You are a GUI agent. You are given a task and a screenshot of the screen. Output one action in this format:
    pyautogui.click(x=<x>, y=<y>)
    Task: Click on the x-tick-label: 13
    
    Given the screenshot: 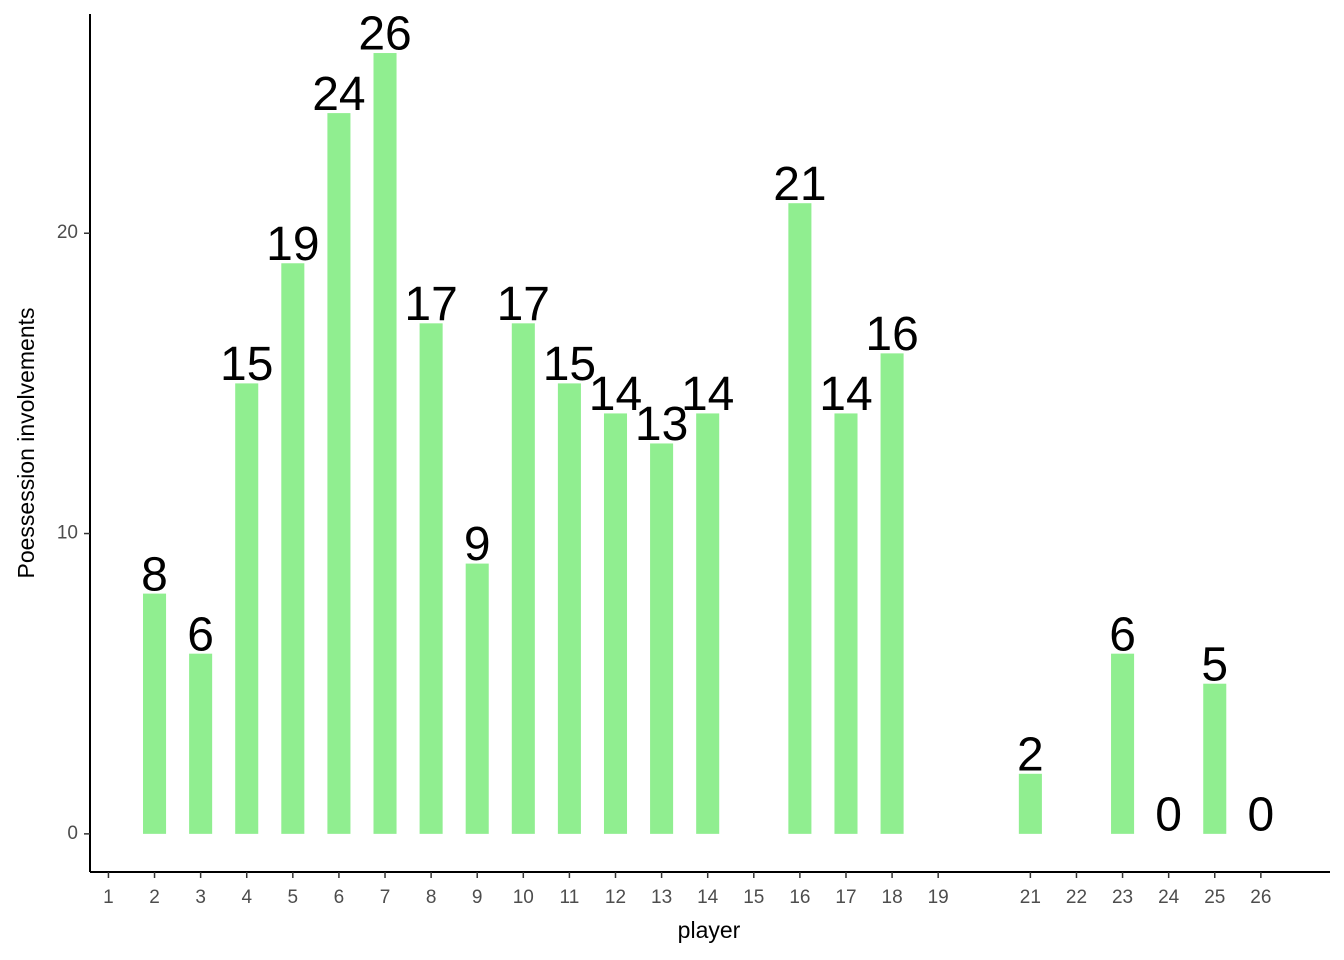 What is the action you would take?
    pyautogui.click(x=661, y=897)
    